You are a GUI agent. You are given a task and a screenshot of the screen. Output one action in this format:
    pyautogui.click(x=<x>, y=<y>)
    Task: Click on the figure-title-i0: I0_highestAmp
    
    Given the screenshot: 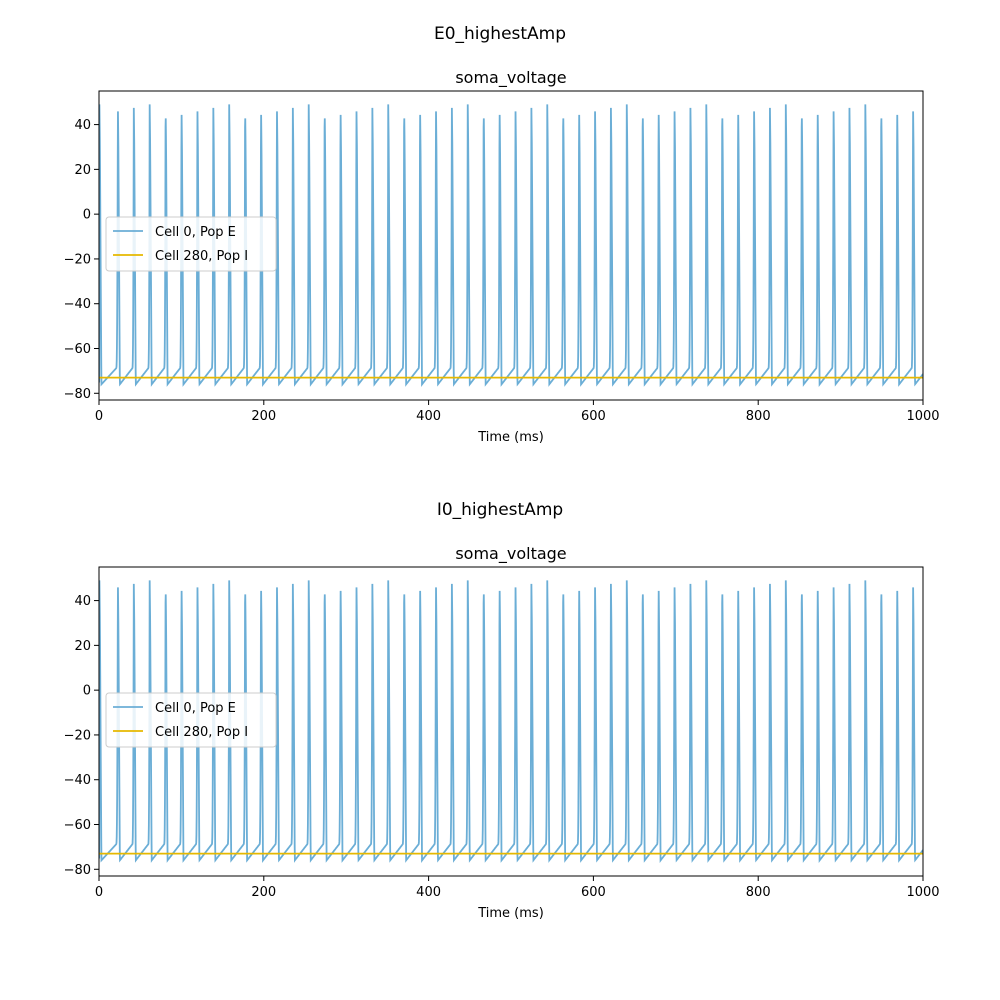 What is the action you would take?
    pyautogui.click(x=500, y=510)
    